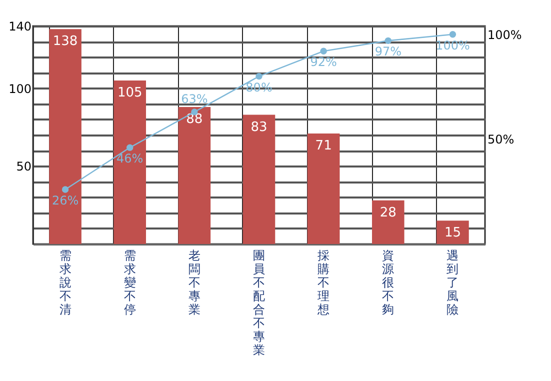  What do you see at coordinates (194, 99) in the screenshot?
I see `data-label: 63%` at bounding box center [194, 99].